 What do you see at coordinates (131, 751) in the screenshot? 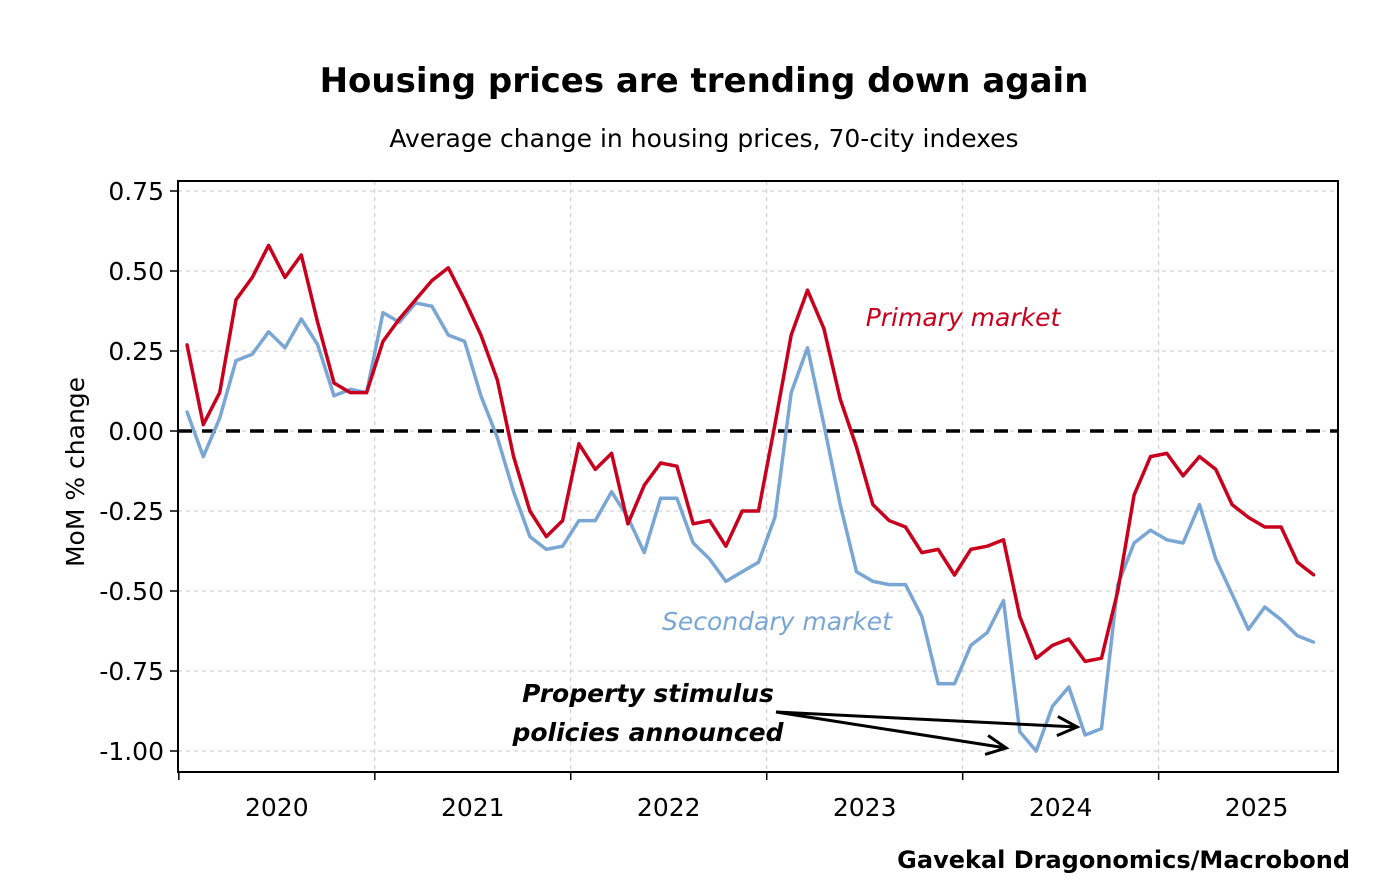
I see `y-tick-label: -1.00` at bounding box center [131, 751].